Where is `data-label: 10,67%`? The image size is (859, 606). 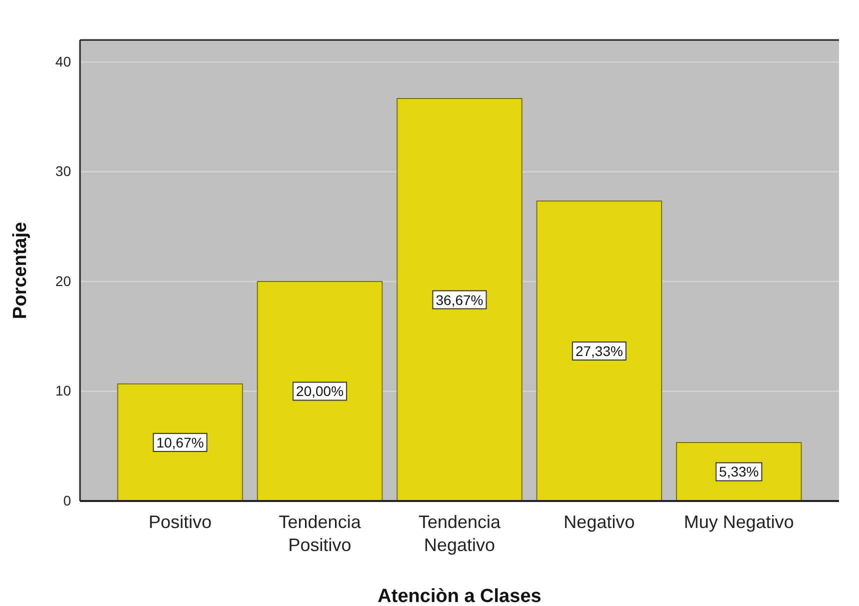 data-label: 10,67% is located at coordinates (180, 442).